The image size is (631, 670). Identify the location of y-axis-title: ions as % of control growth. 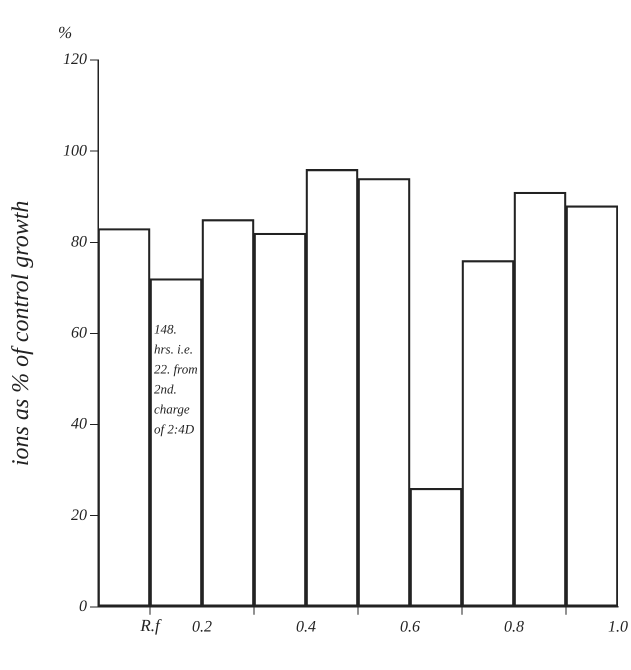
(21, 333).